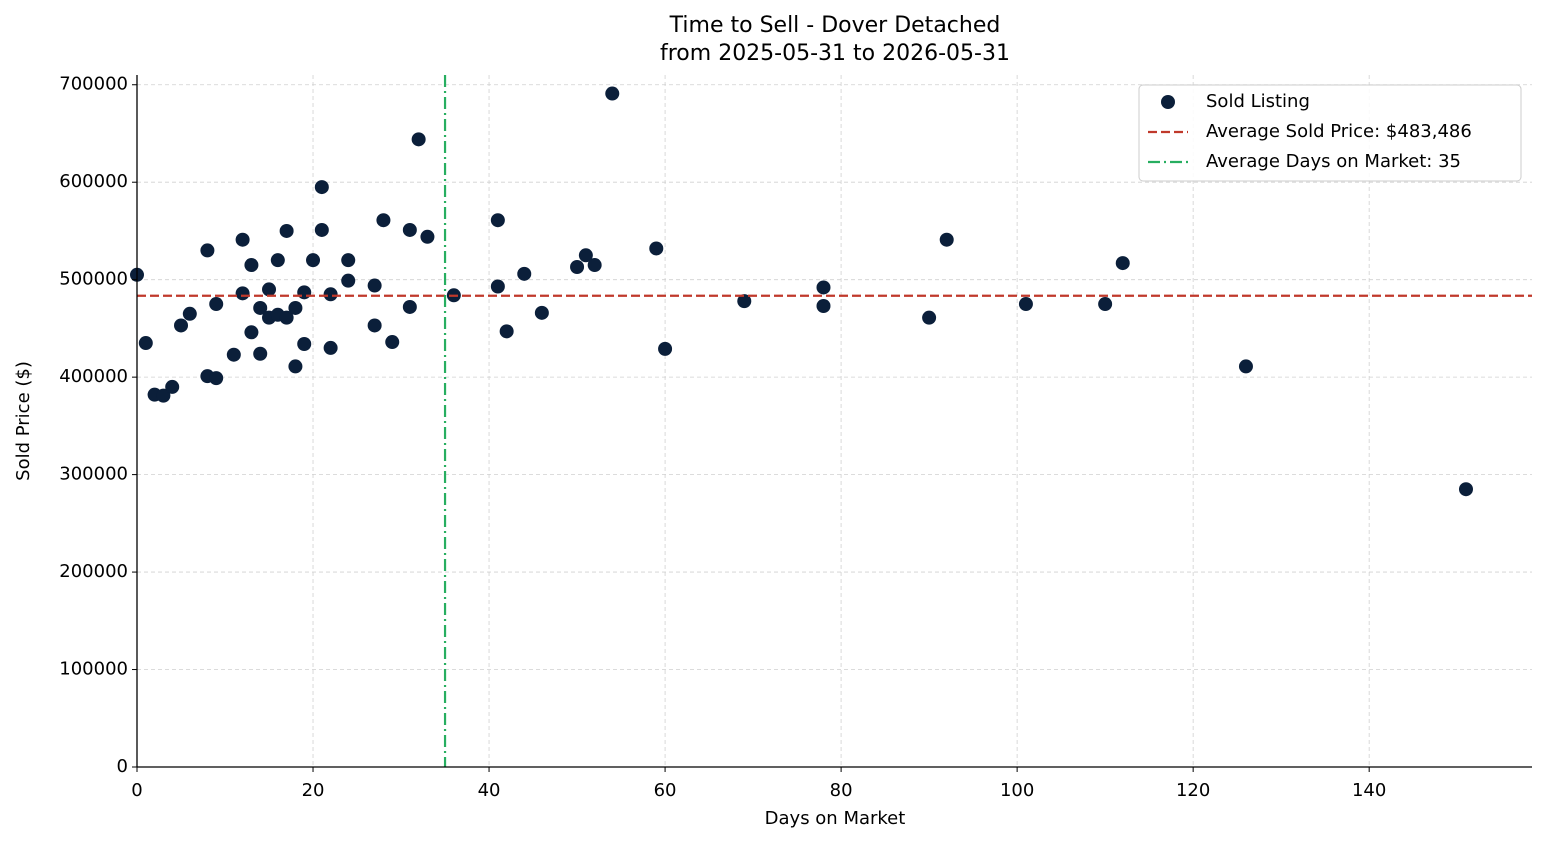 The height and width of the screenshot is (849, 1547). I want to click on y-tick-label: 300000, so click(93, 474).